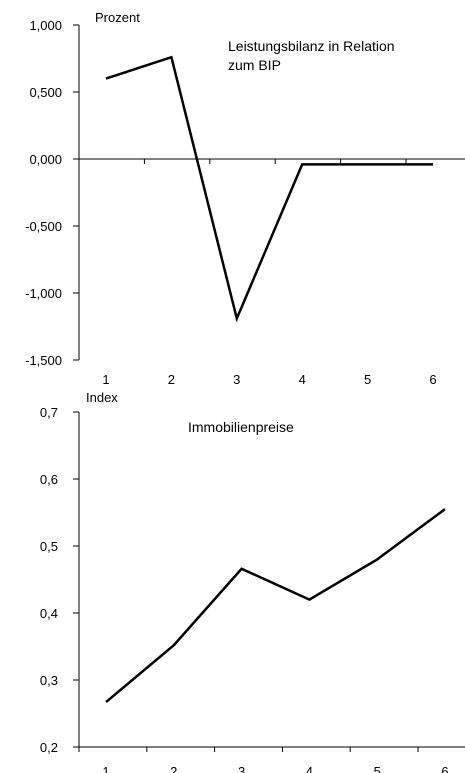 Image resolution: width=465 pixels, height=773 pixels. What do you see at coordinates (49, 546) in the screenshot?
I see `y-tick-label: 0,5` at bounding box center [49, 546].